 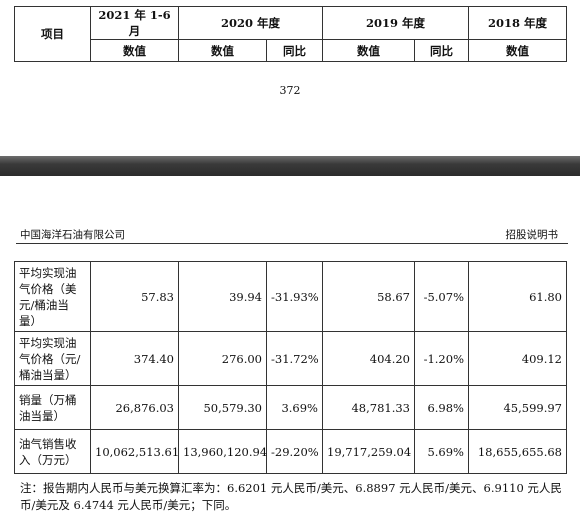 I want to click on header-period-2018: 2018 年度, so click(x=518, y=23).